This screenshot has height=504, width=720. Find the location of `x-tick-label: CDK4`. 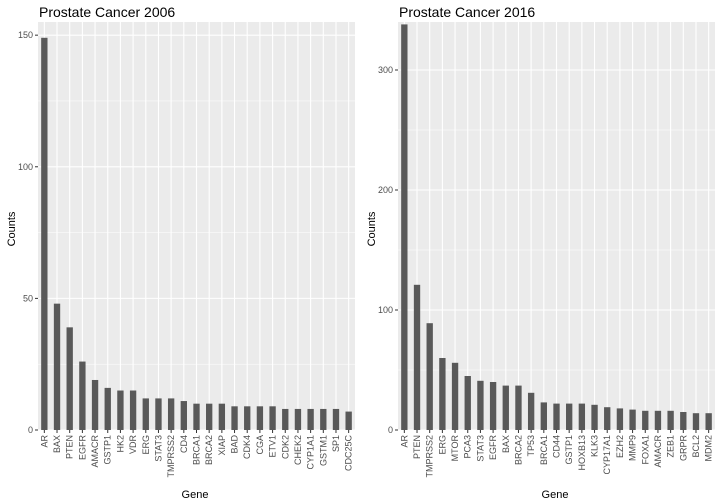

x-tick-label: CDK4 is located at coordinates (247, 447).